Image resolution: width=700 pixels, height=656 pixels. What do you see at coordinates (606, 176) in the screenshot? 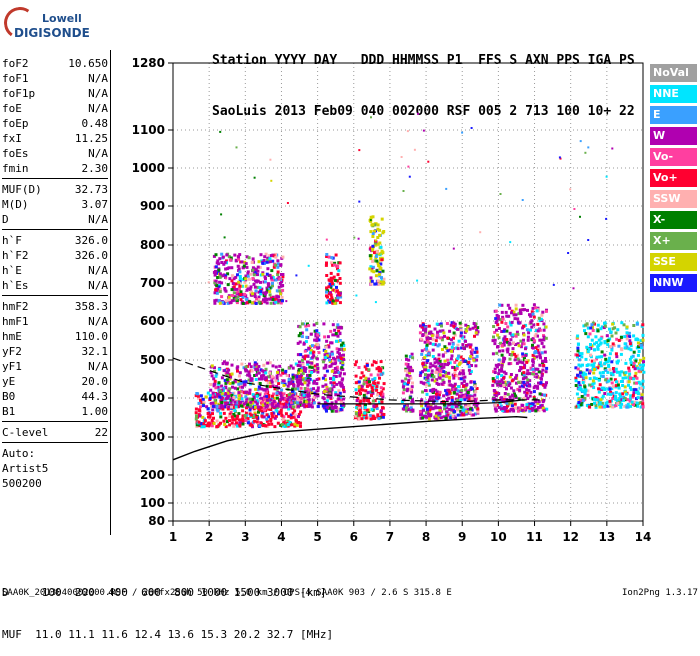
I see `echo-point-sparse` at bounding box center [606, 176].